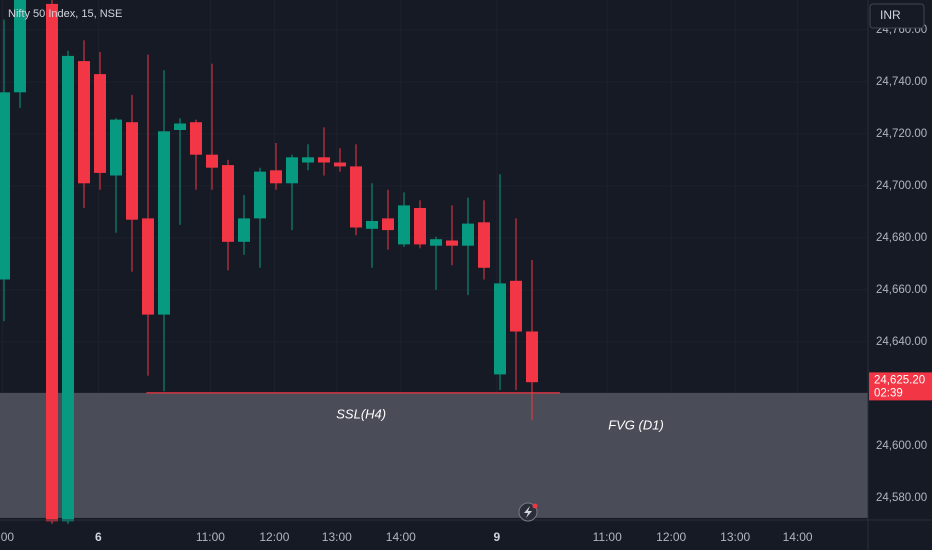  Describe the element at coordinates (98, 537) in the screenshot. I see `x-tick-label: 6` at that location.